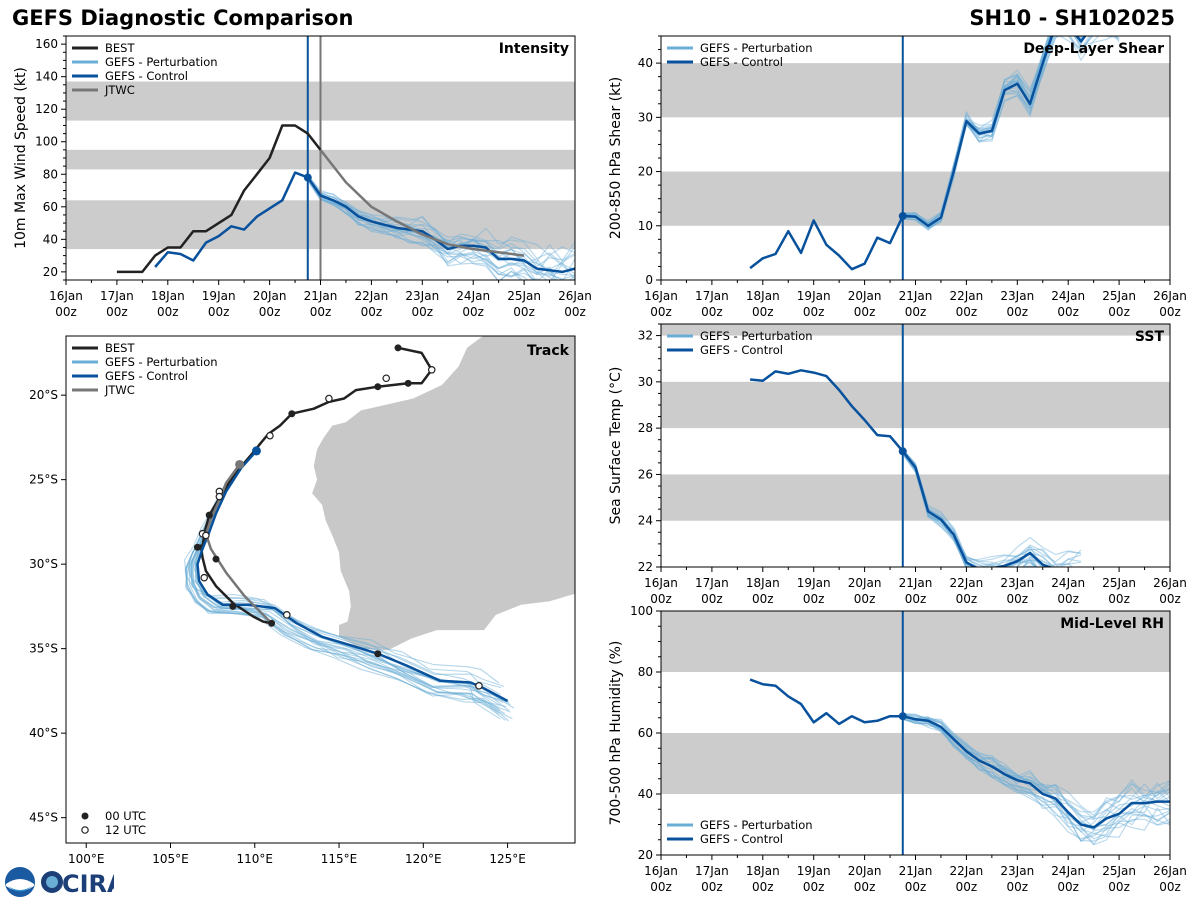 Image resolution: width=1200 pixels, height=902 pixels. I want to click on x-tick-date-label: 26Jan, so click(1170, 296).